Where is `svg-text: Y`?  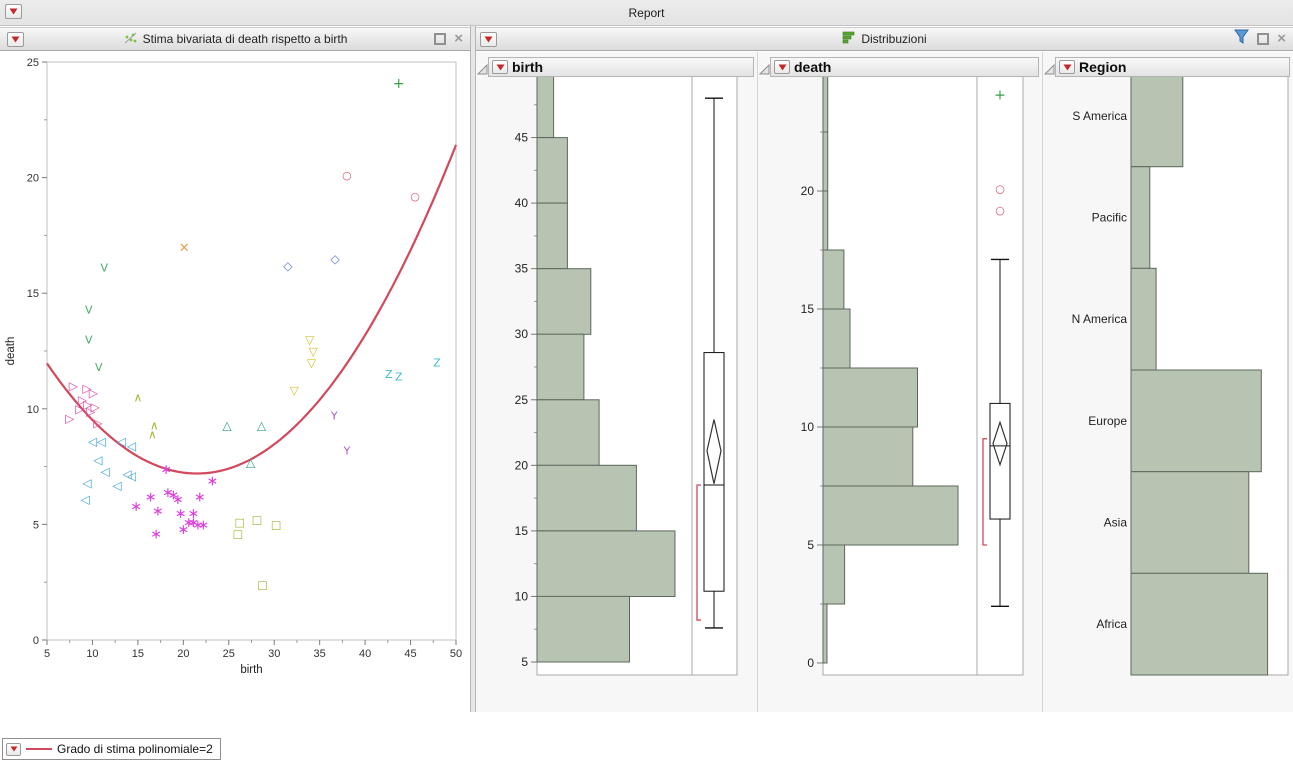 svg-text: Y is located at coordinates (347, 450).